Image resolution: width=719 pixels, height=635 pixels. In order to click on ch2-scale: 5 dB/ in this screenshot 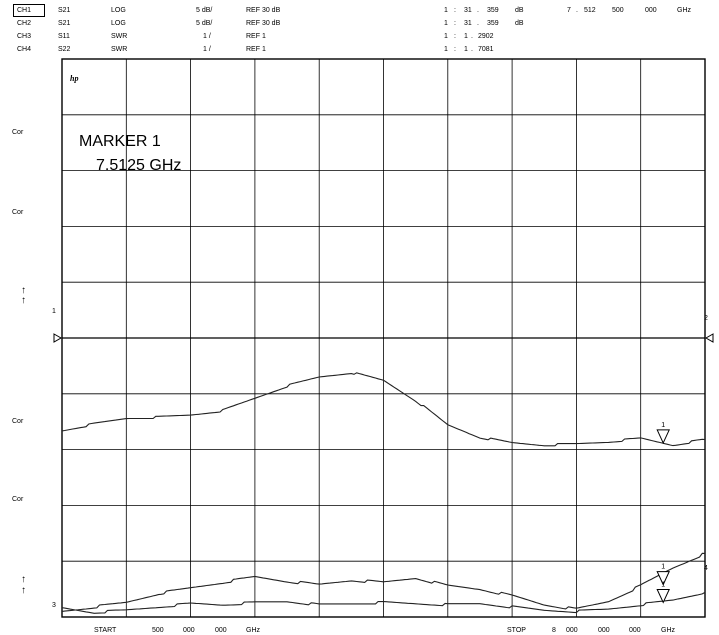, I will do `click(204, 23)`.